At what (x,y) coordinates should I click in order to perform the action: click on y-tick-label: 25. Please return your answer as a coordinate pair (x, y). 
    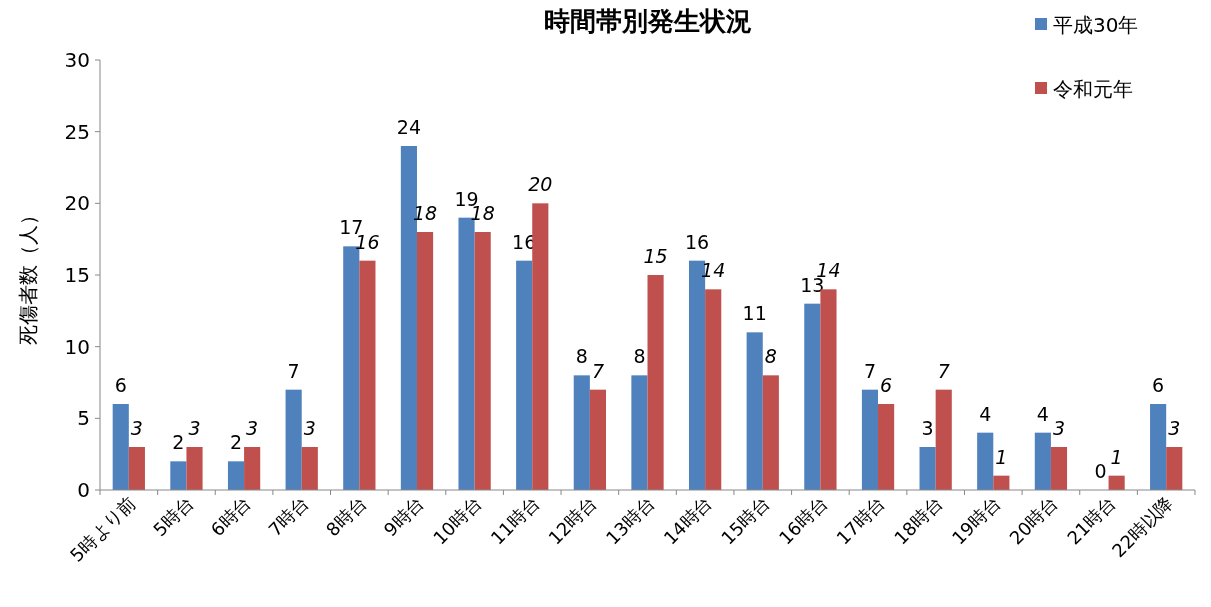
    Looking at the image, I should click on (77, 131).